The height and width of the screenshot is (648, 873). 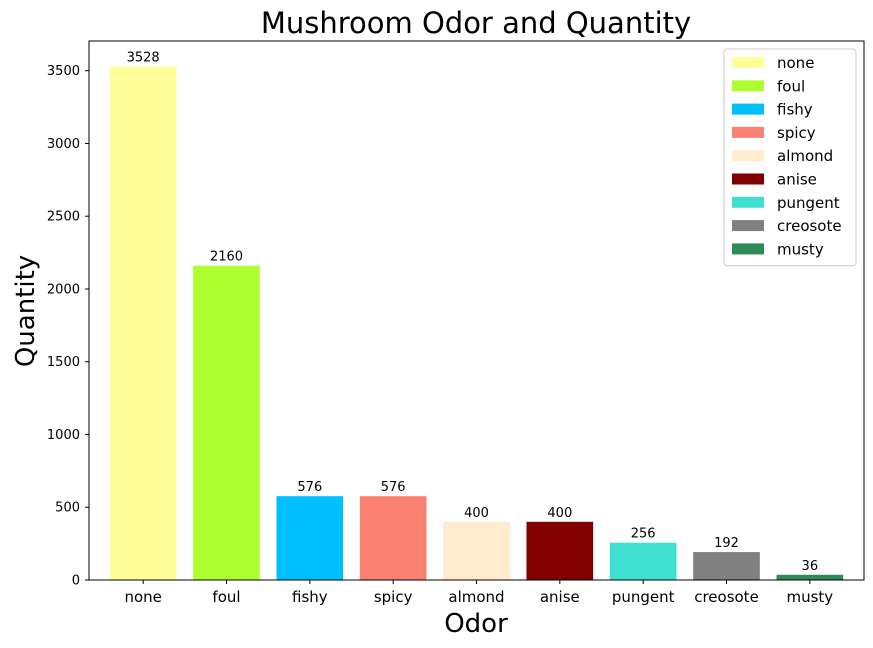 I want to click on bar-musty, so click(x=810, y=577).